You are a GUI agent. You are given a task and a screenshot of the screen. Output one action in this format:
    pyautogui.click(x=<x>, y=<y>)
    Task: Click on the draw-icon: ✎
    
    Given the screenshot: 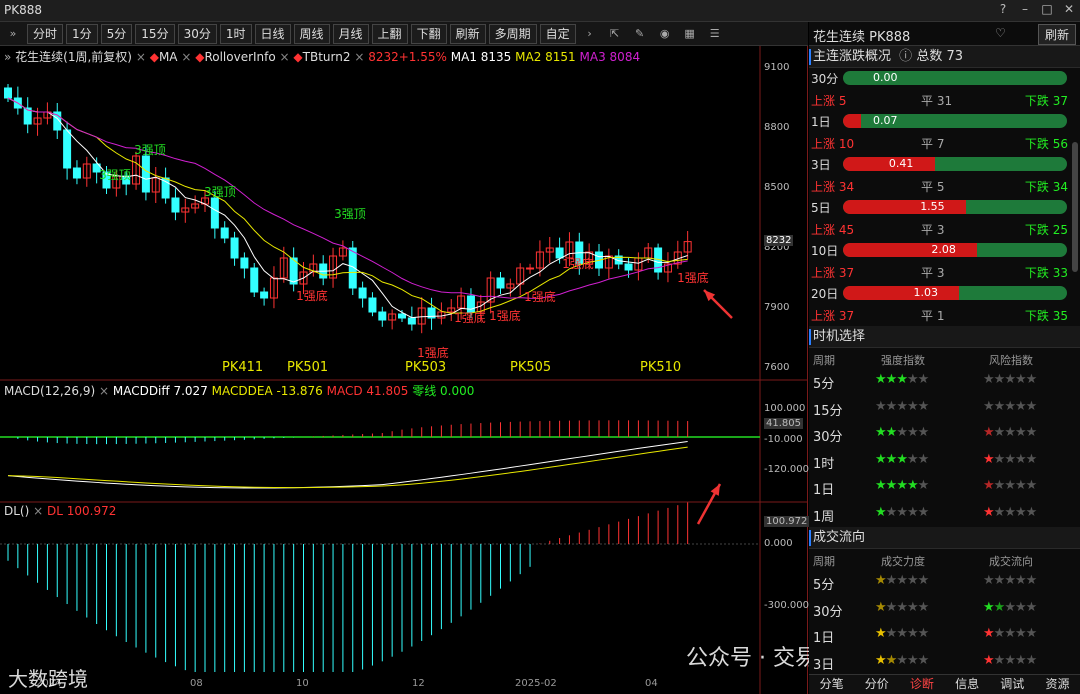 What is the action you would take?
    pyautogui.click(x=640, y=33)
    